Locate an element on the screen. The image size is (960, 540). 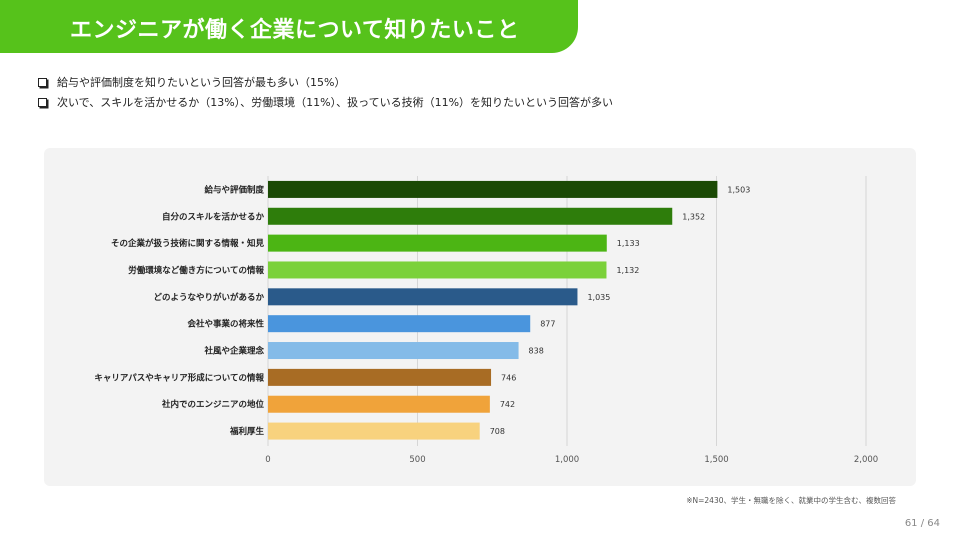
data-label: 838 is located at coordinates (536, 351).